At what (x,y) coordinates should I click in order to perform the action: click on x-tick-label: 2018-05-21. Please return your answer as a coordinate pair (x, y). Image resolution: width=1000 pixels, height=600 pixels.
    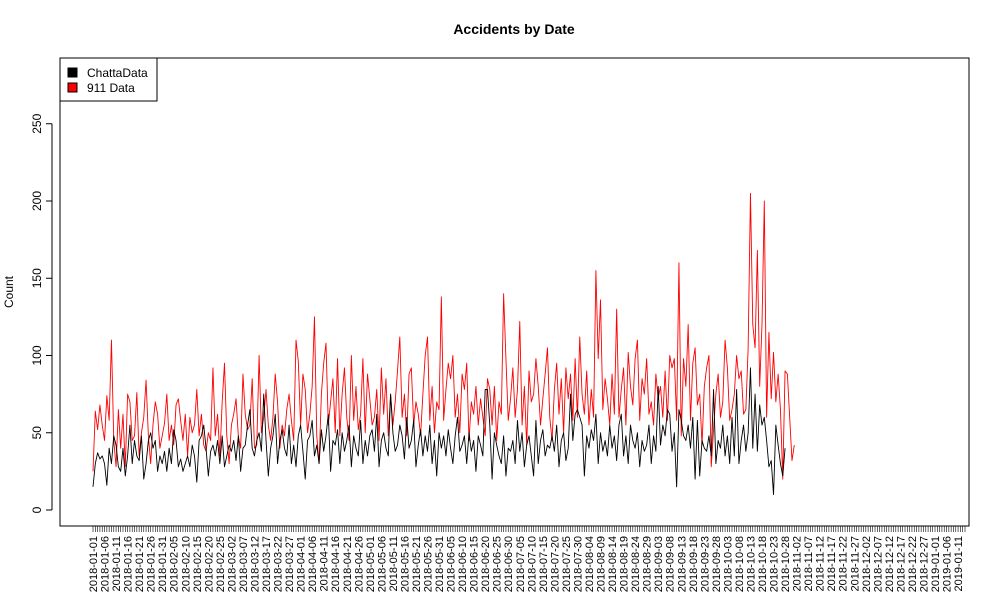
    Looking at the image, I should click on (417, 564).